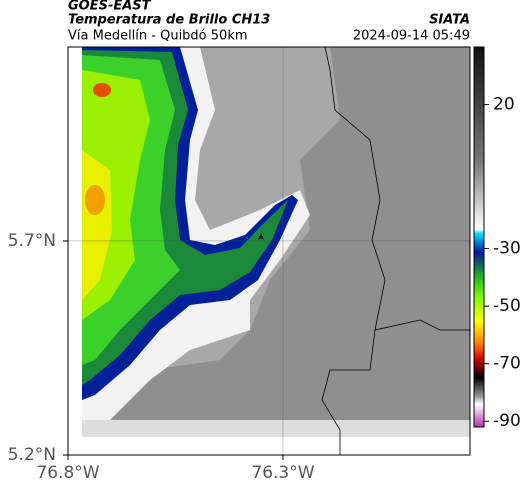 This screenshot has width=526, height=491. What do you see at coordinates (507, 306) in the screenshot?
I see `colorbar-tick-label: -50` at bounding box center [507, 306].